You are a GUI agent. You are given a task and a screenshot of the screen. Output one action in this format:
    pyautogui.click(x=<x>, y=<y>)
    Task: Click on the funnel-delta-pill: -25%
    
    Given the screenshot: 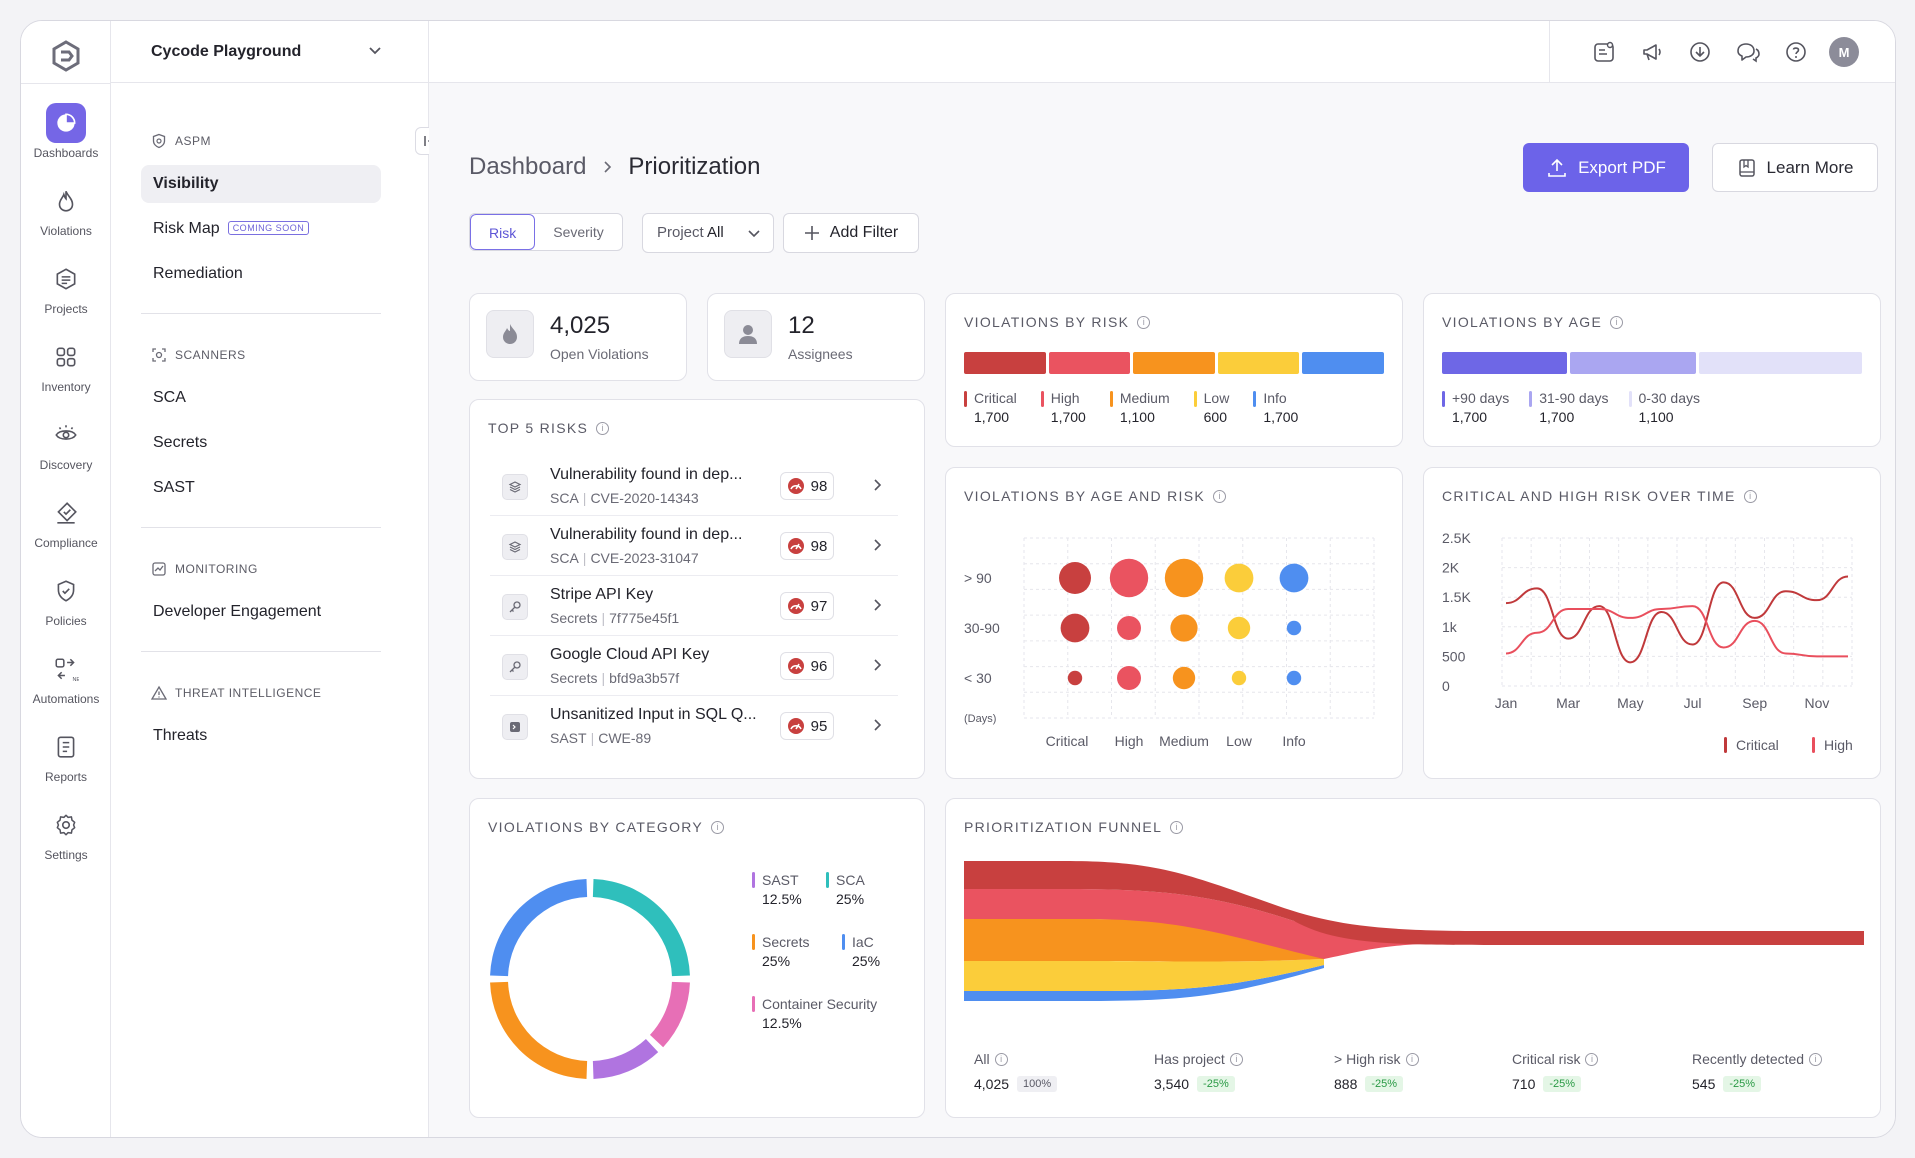 What is the action you would take?
    pyautogui.click(x=1562, y=1084)
    